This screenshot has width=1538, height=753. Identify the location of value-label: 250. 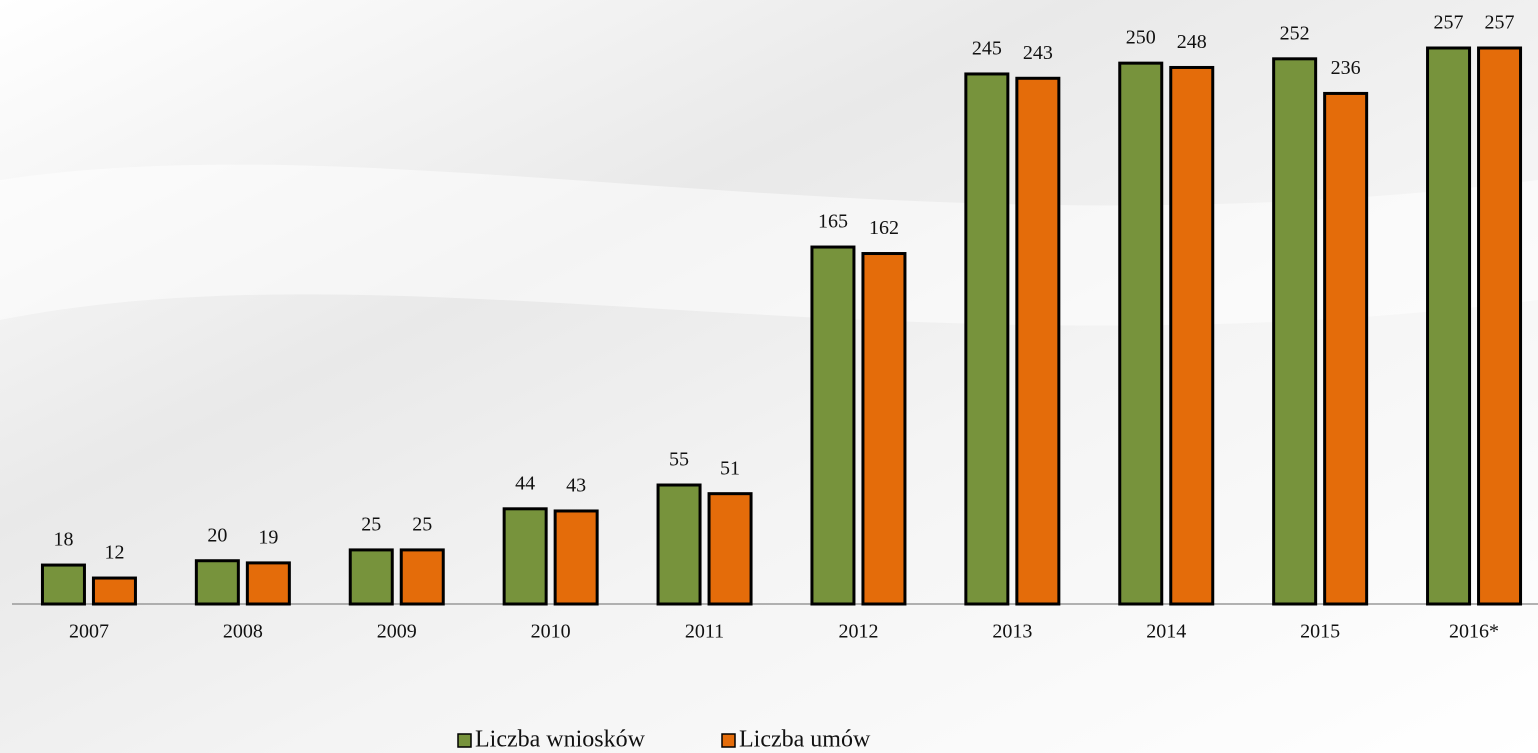
(1141, 38).